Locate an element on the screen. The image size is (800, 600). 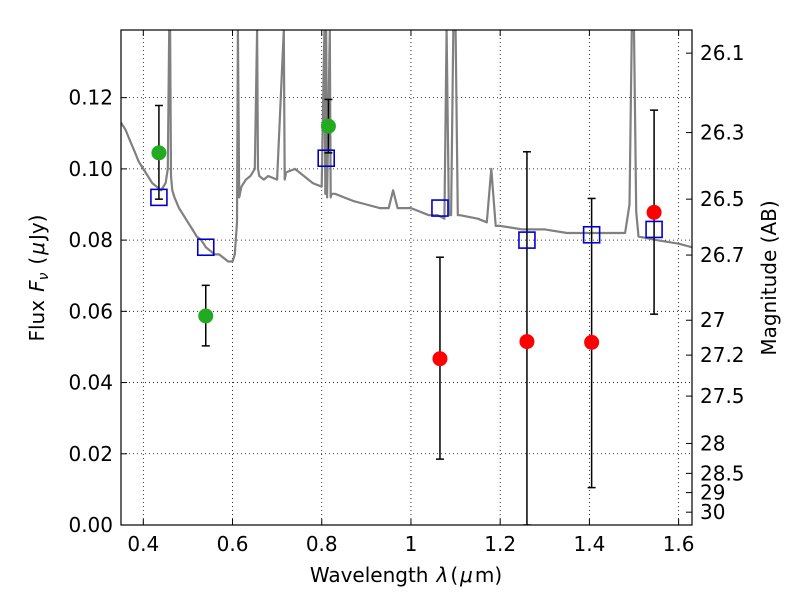
axis-label-part: m) is located at coordinates (488, 575).